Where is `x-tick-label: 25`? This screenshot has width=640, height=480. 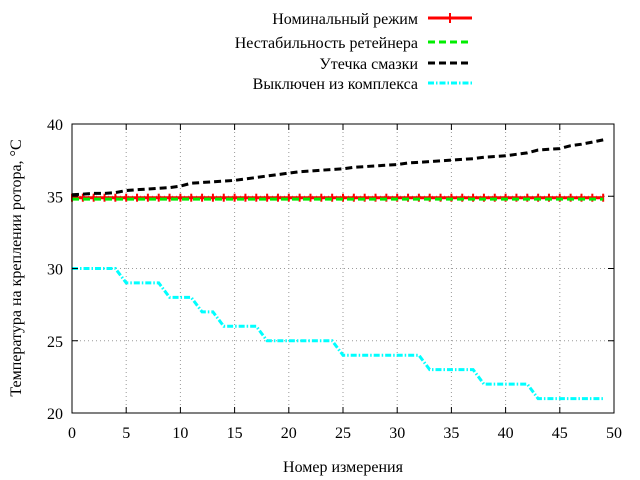 x-tick-label: 25 is located at coordinates (343, 433).